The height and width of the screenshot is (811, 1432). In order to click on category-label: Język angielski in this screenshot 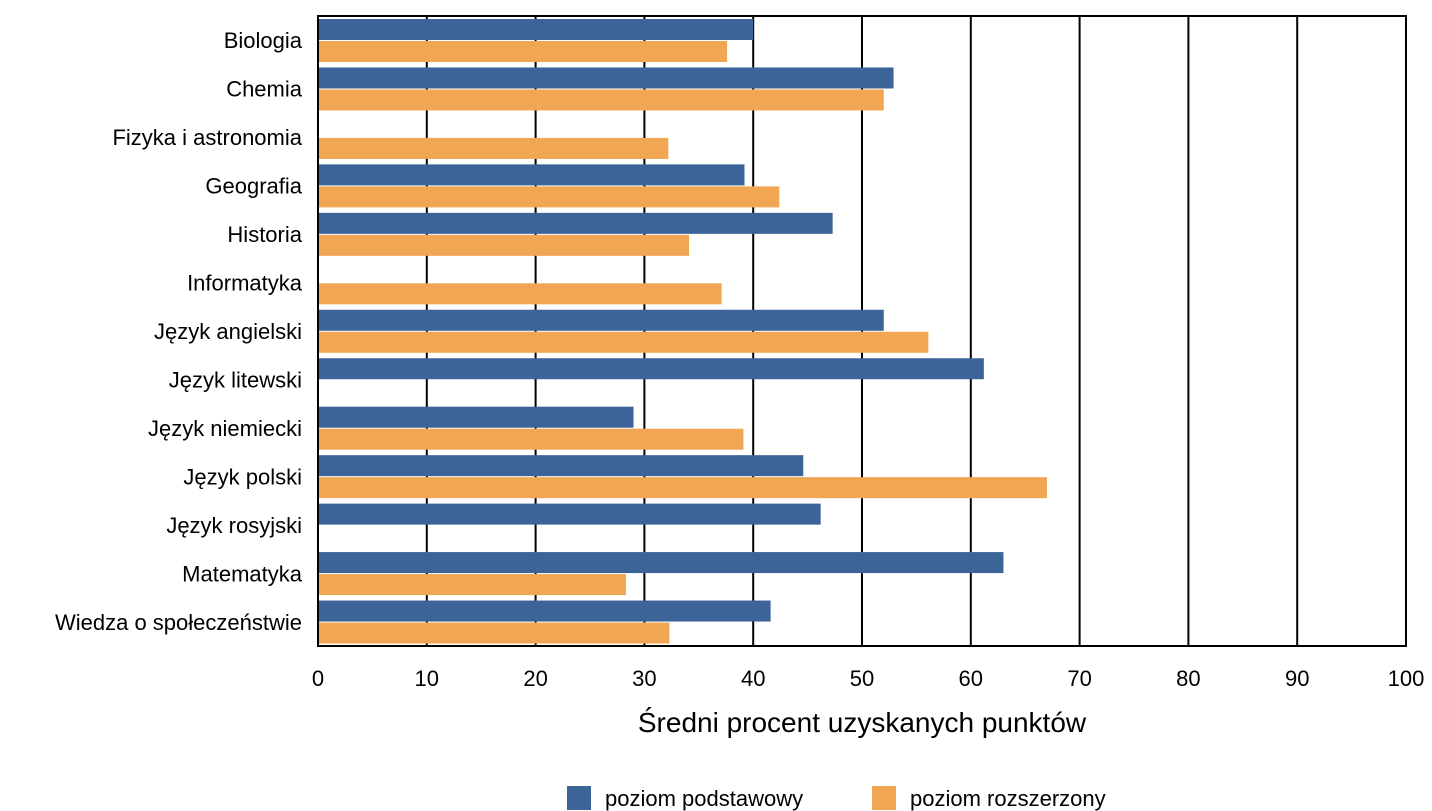, I will do `click(228, 331)`.